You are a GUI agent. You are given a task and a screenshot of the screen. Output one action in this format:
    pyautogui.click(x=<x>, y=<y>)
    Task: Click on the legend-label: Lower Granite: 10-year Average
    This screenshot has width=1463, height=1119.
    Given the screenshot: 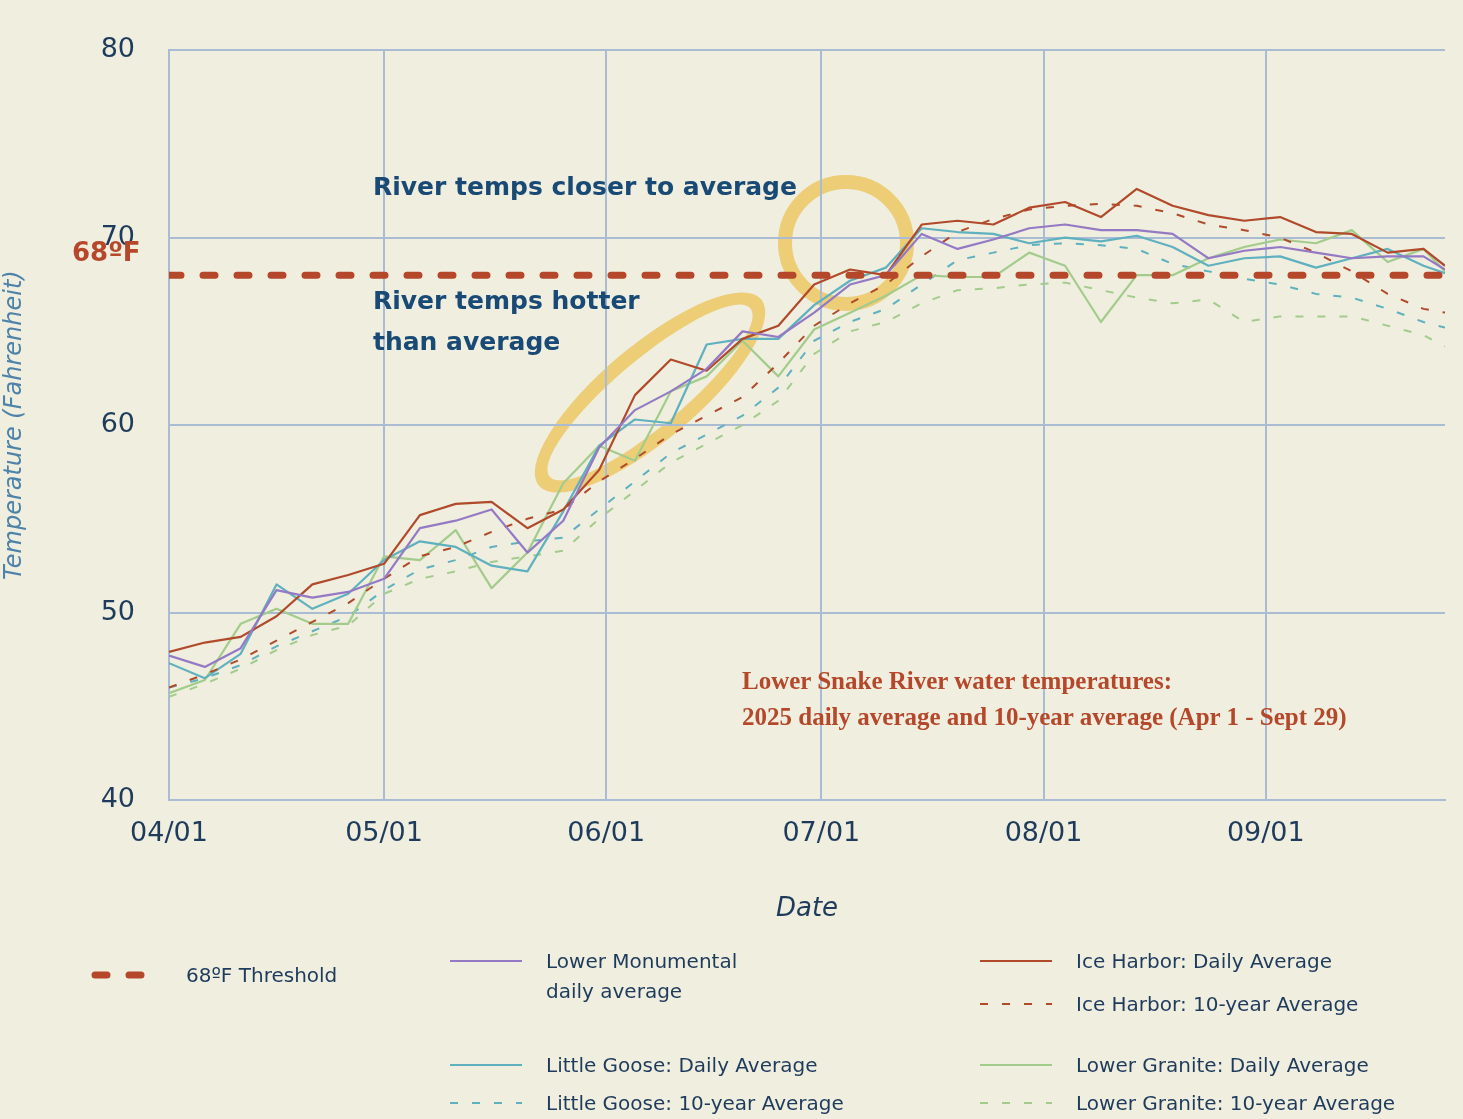 What is the action you would take?
    pyautogui.click(x=1236, y=1103)
    